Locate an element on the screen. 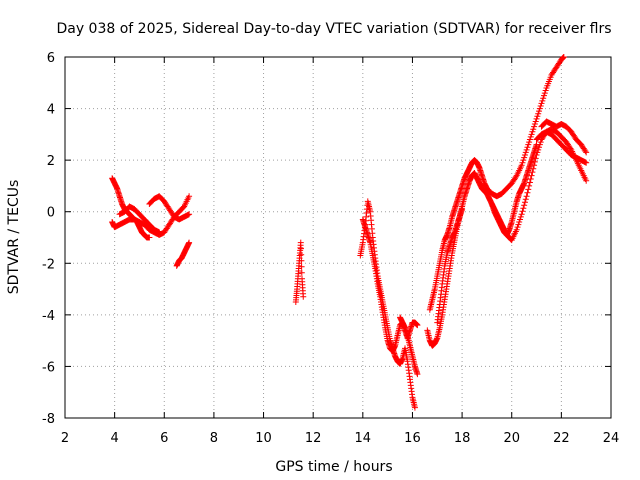 This screenshot has height=480, width=640. x-tick-label: 10 is located at coordinates (263, 438).